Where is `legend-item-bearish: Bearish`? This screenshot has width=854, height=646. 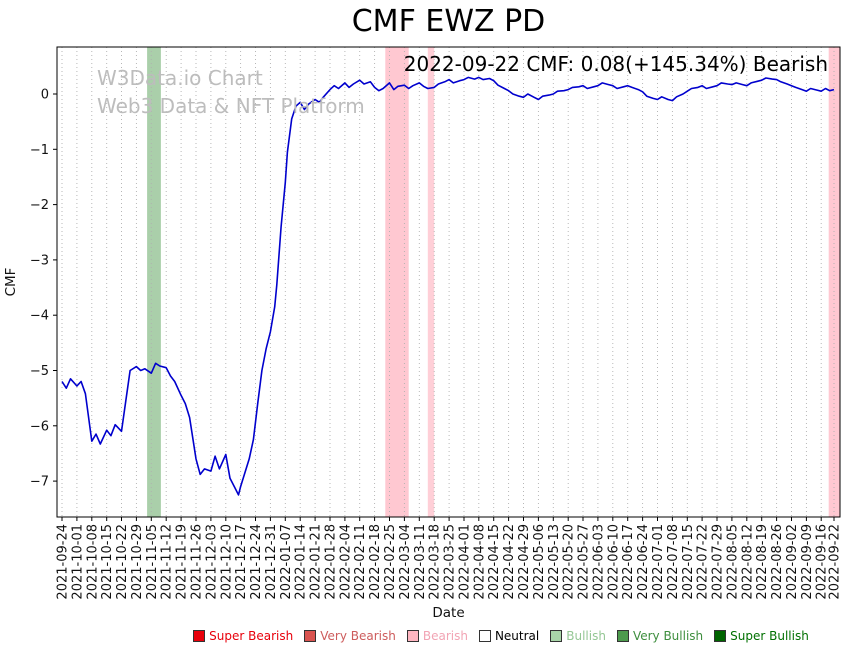
legend-item-bearish: Bearish is located at coordinates (437, 636).